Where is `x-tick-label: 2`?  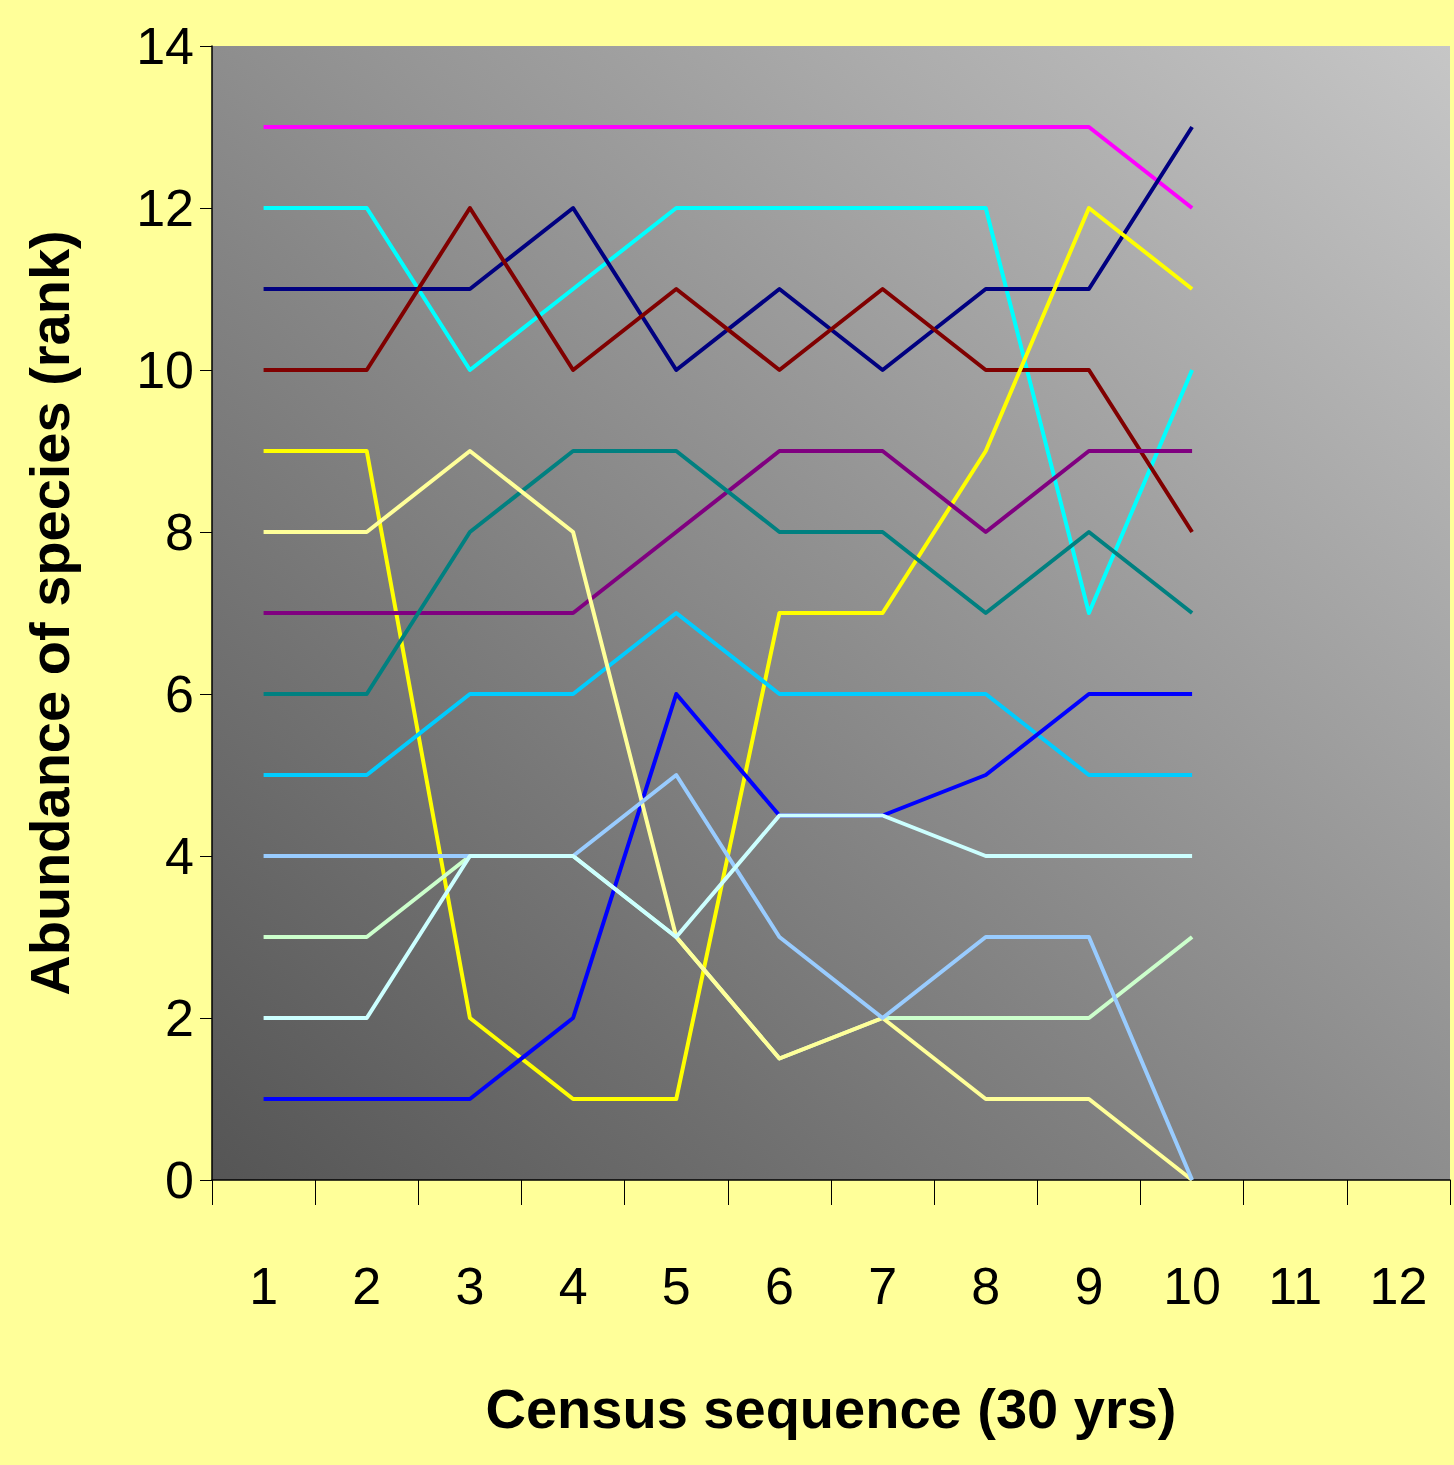
x-tick-label: 2 is located at coordinates (367, 1286).